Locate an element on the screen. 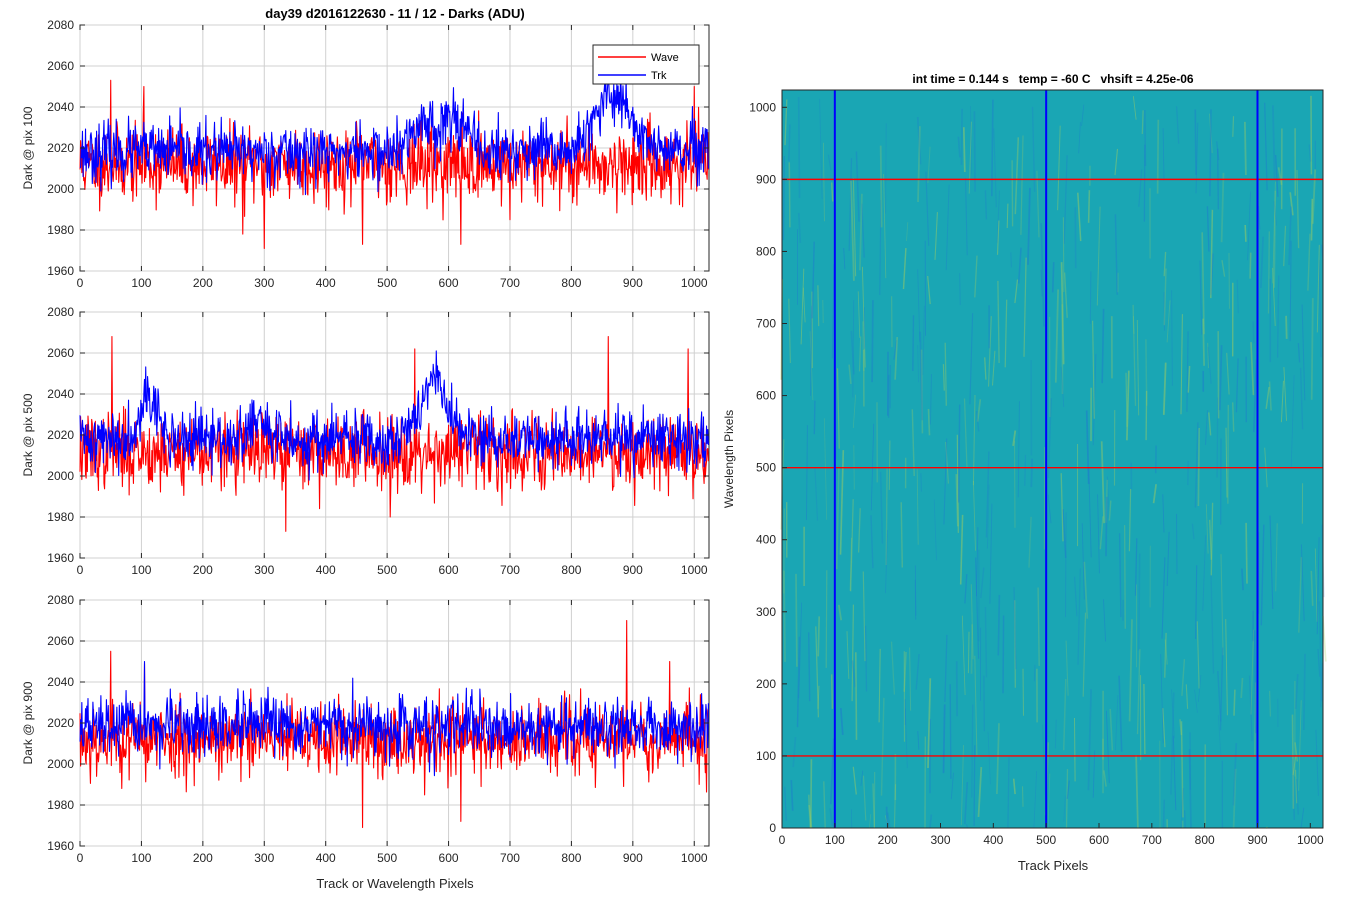 The height and width of the screenshot is (900, 1350). x-tick-label: 1000 is located at coordinates (694, 570).